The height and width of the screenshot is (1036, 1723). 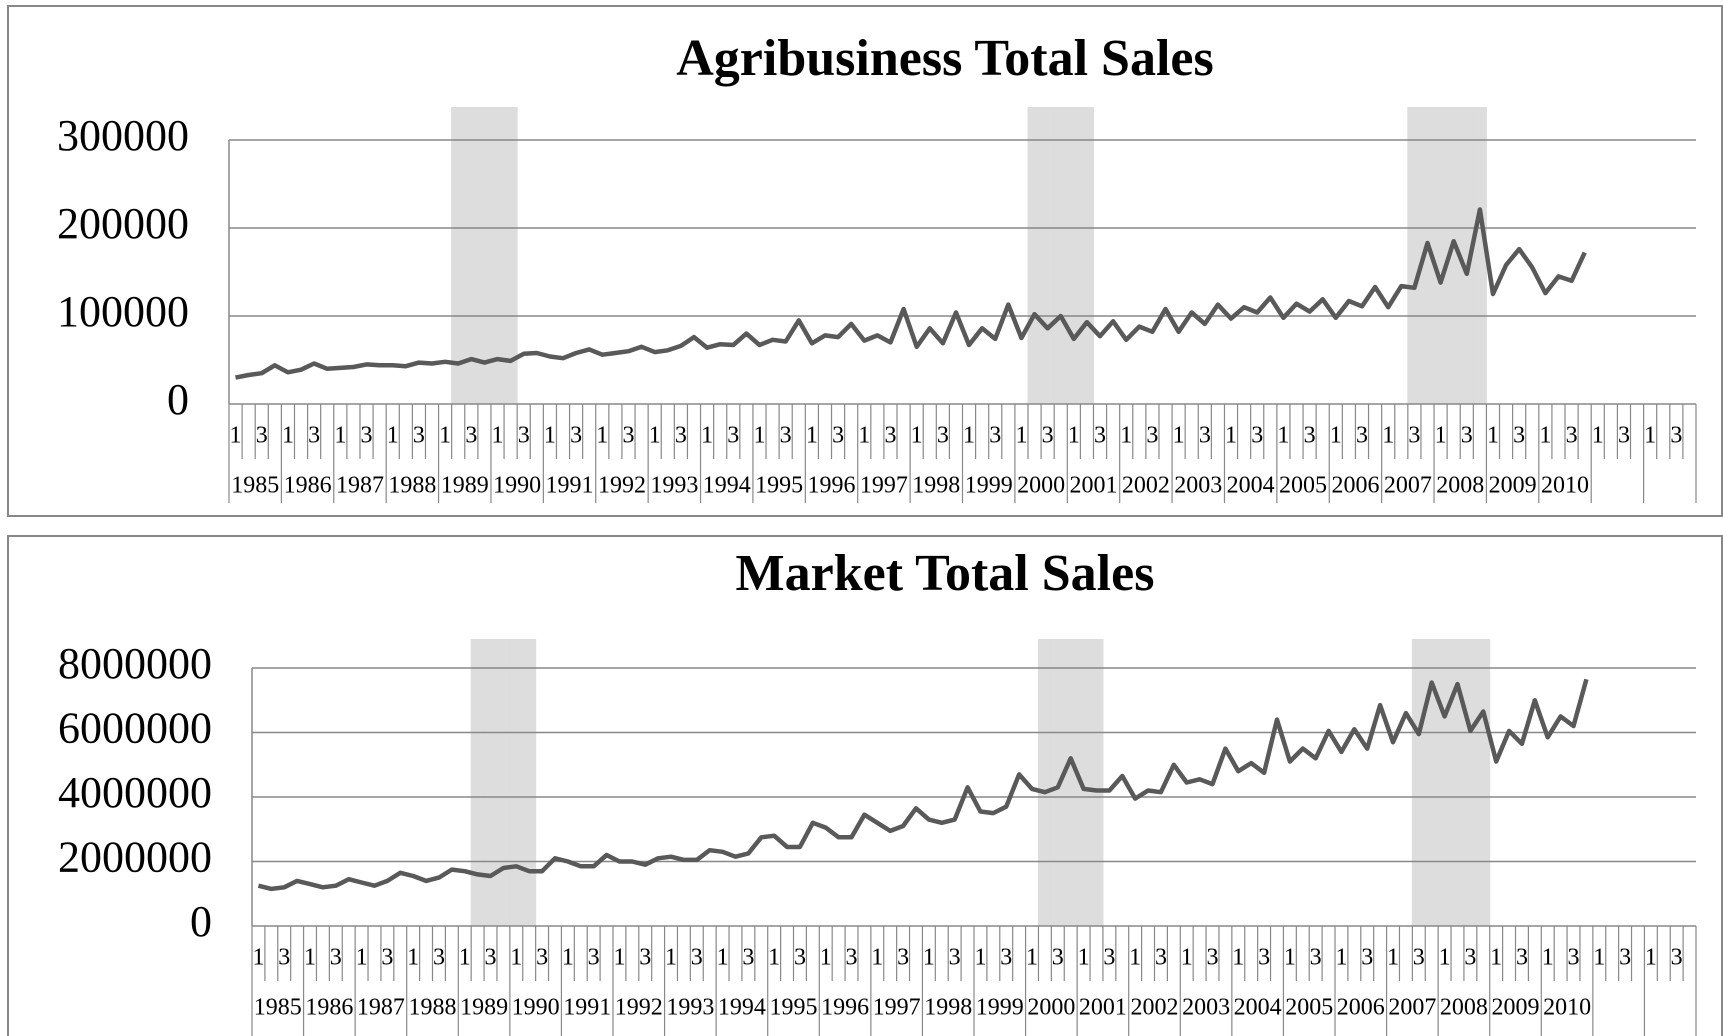 I want to click on x-group-label: 2003, so click(x=1198, y=486).